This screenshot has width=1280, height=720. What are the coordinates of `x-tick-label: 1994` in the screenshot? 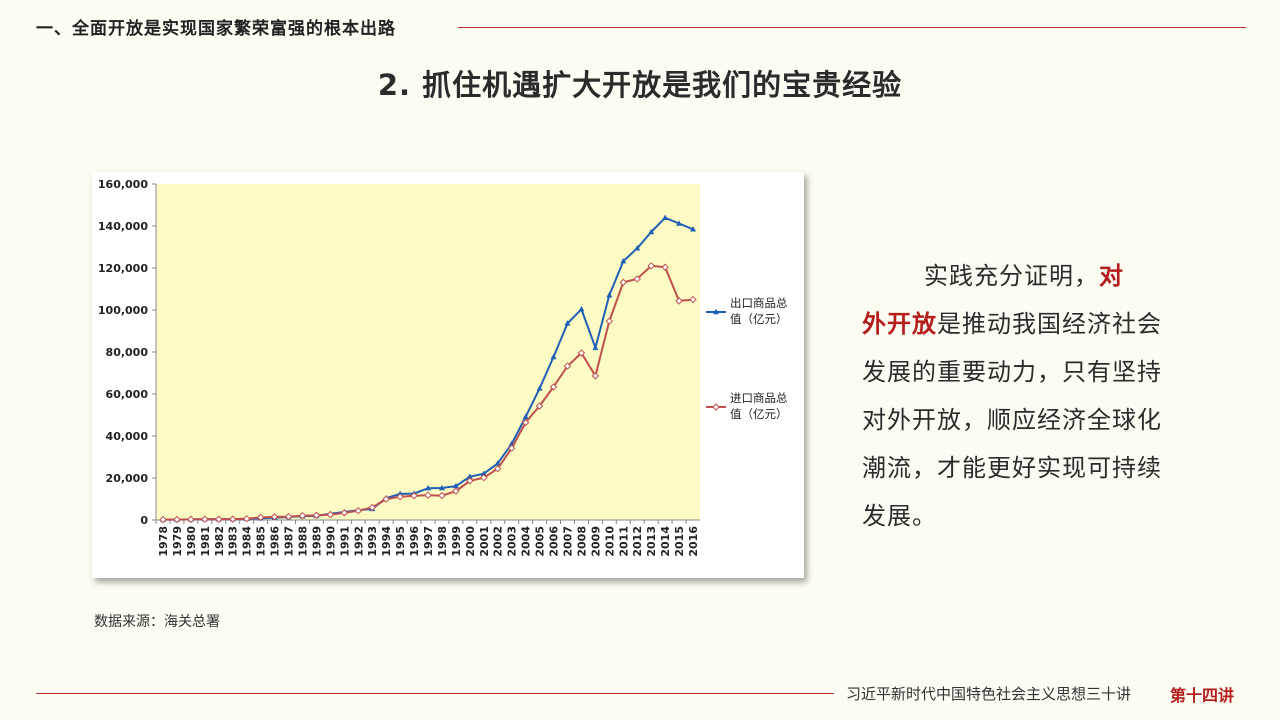 It's located at (386, 541).